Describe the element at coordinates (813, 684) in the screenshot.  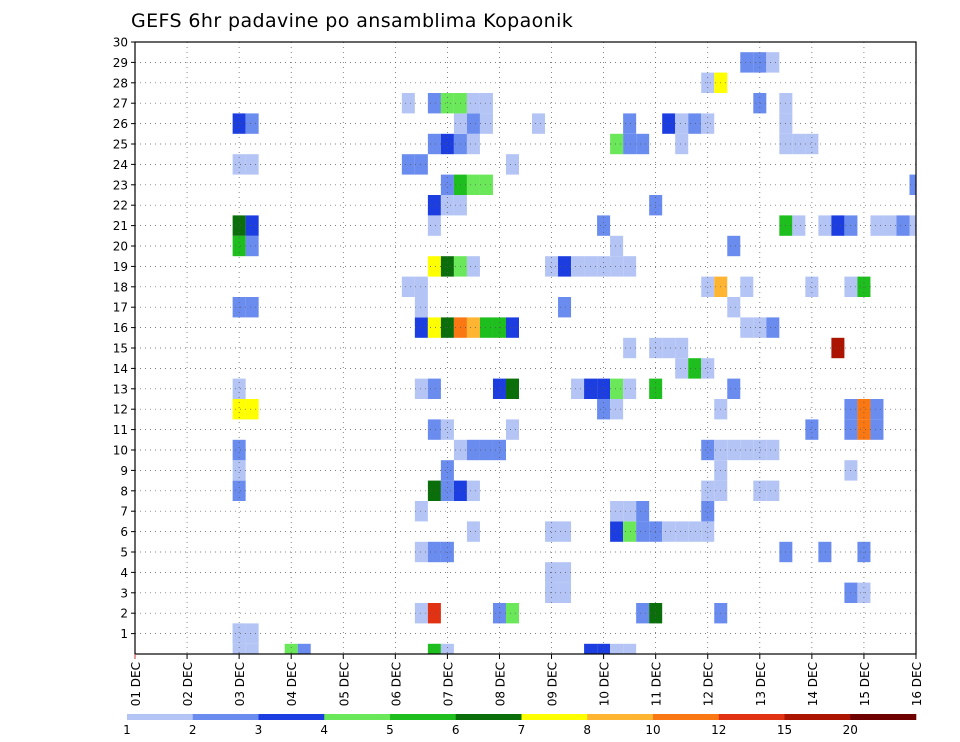
I see `x-tick-label: 14 DEC` at that location.